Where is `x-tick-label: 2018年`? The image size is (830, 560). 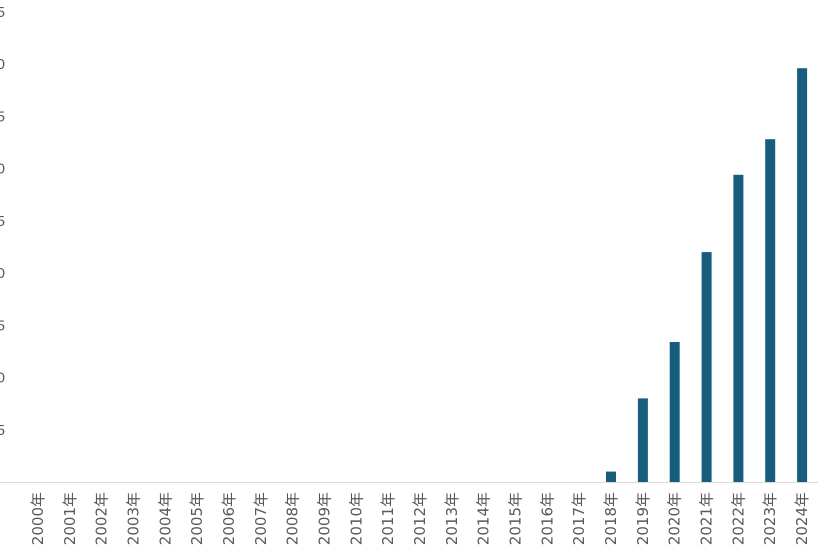
x-tick-label: 2018年 is located at coordinates (611, 518).